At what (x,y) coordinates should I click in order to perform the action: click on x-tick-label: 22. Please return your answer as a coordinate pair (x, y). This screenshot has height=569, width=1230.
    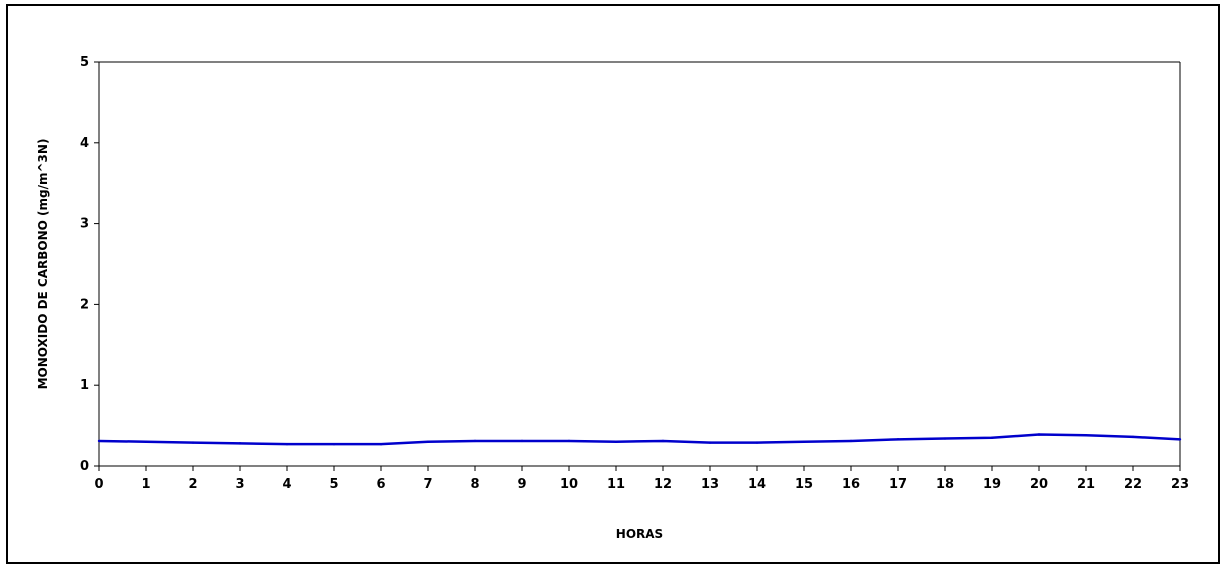
    Looking at the image, I should click on (1133, 484).